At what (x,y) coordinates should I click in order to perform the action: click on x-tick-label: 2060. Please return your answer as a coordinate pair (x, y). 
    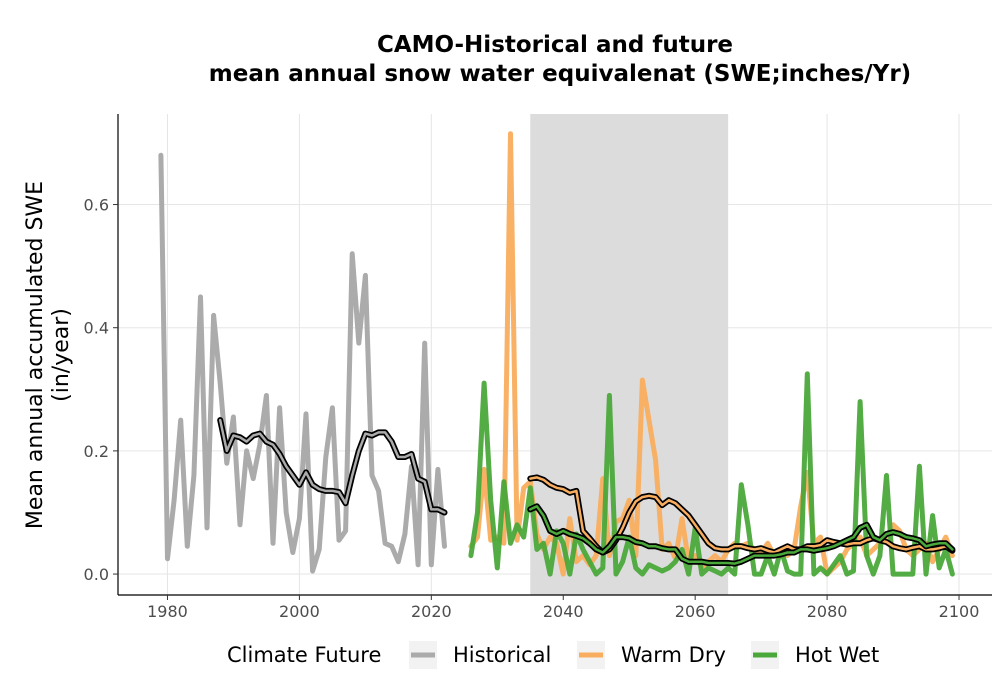
    Looking at the image, I should click on (695, 611).